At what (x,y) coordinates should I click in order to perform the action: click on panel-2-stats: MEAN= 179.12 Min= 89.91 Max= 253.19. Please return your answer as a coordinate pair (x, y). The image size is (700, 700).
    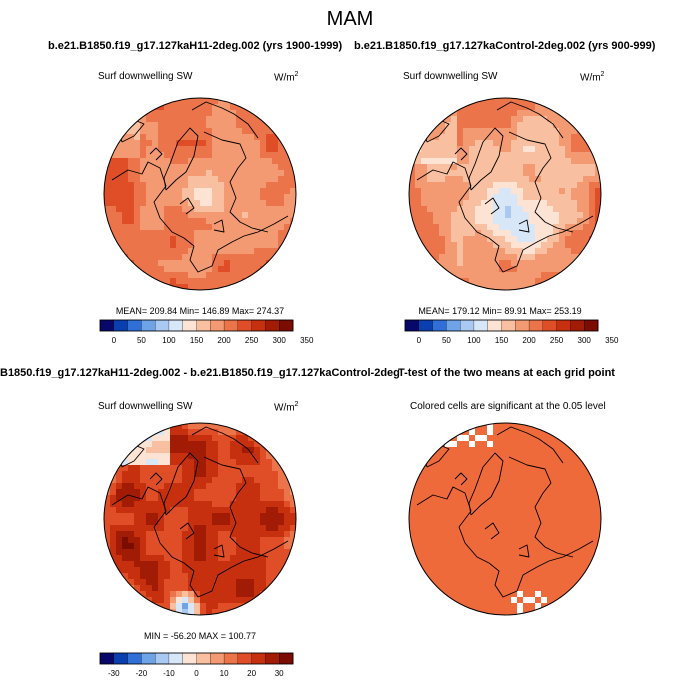
    Looking at the image, I should click on (500, 311).